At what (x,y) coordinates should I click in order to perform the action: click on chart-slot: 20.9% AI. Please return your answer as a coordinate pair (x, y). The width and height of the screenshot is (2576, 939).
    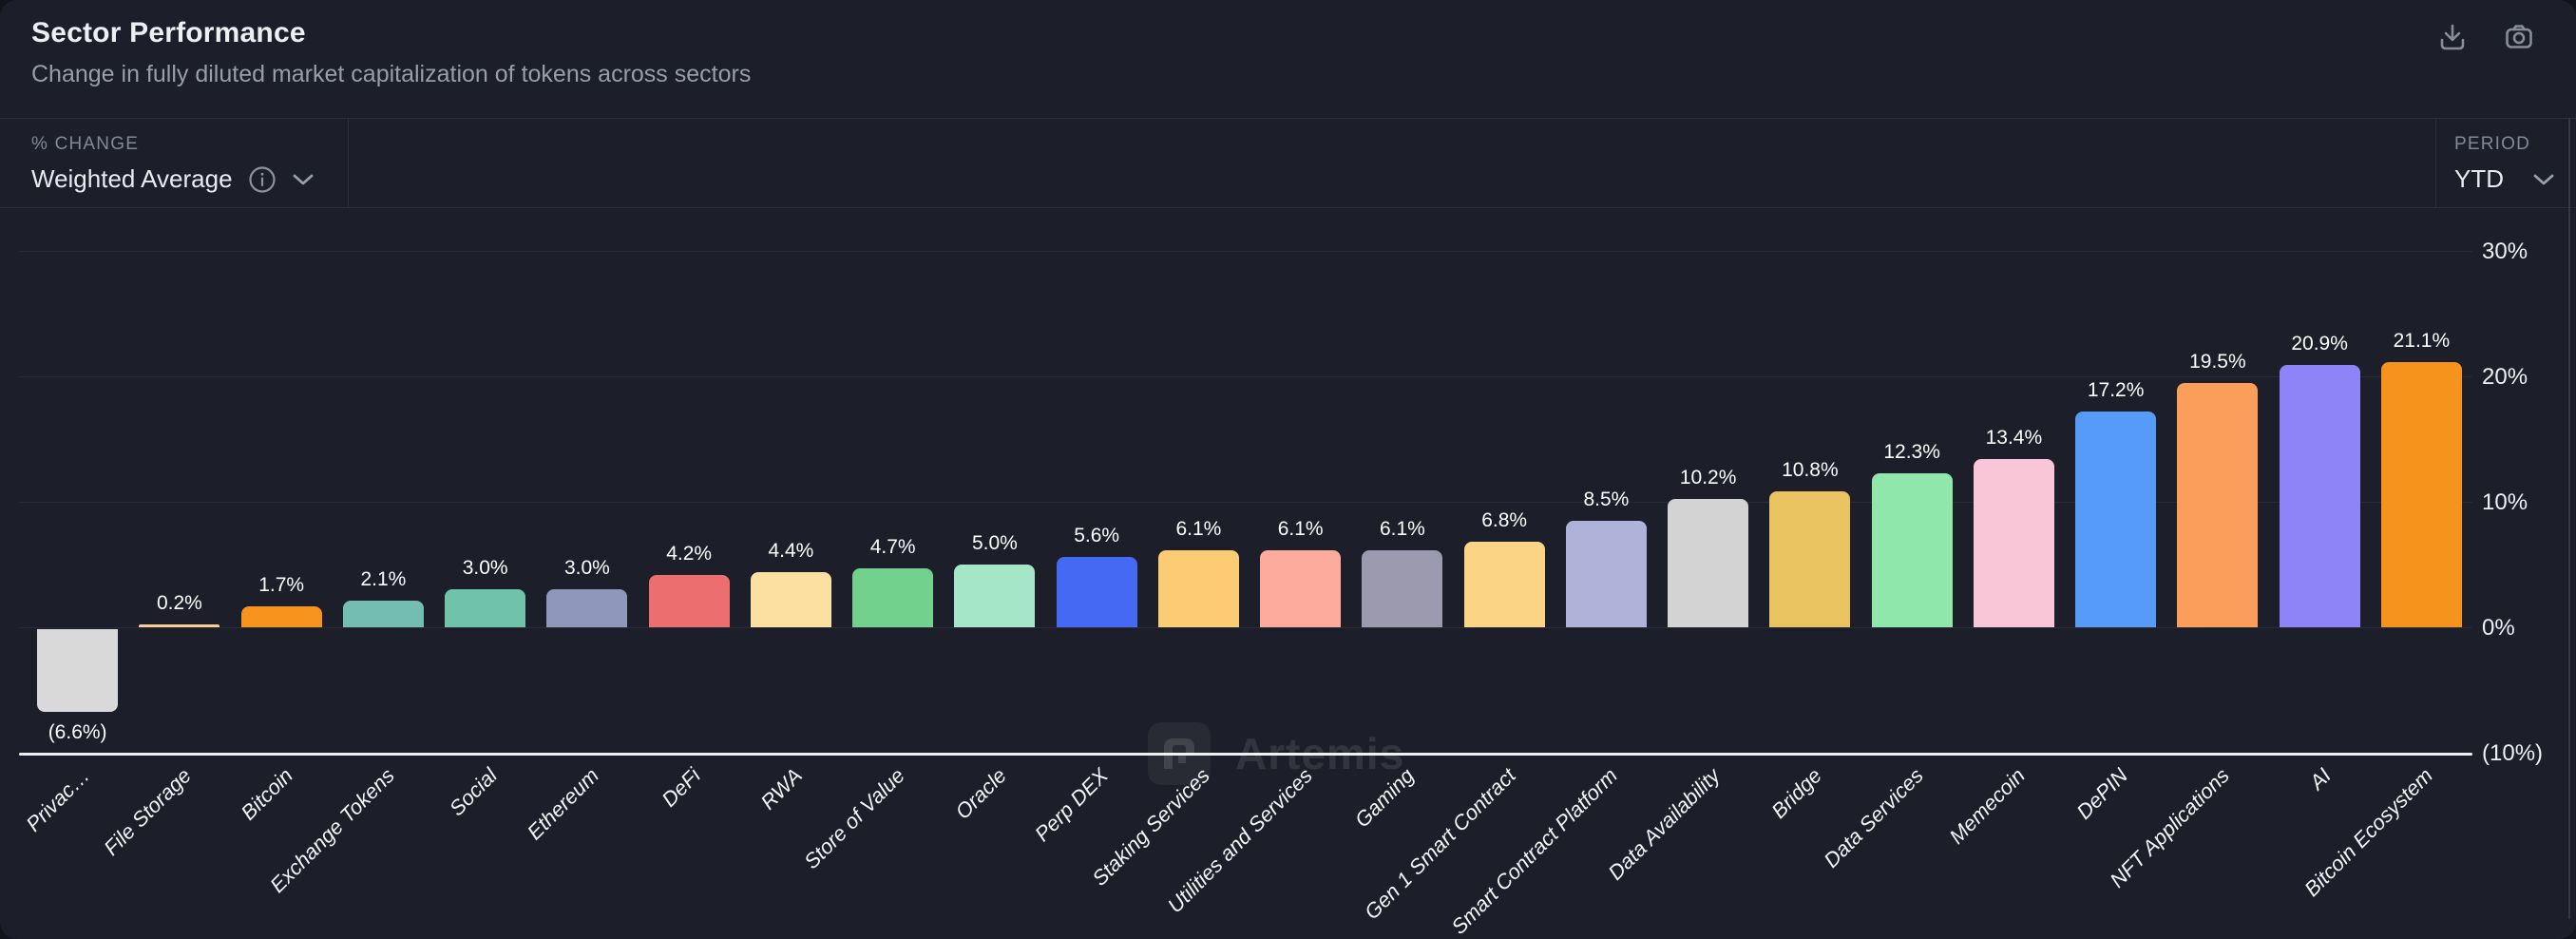
    Looking at the image, I should click on (2320, 573).